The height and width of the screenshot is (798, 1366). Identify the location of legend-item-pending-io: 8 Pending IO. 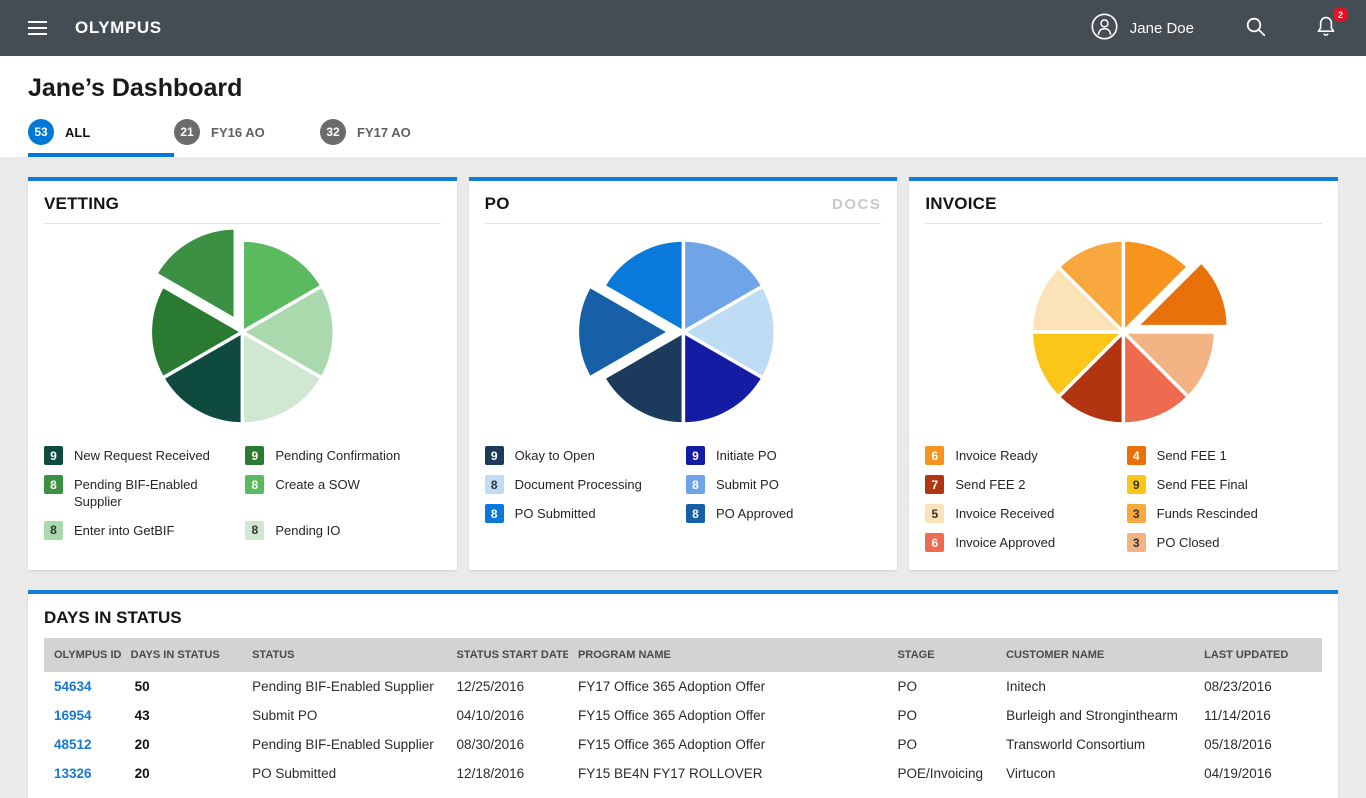
(342, 530).